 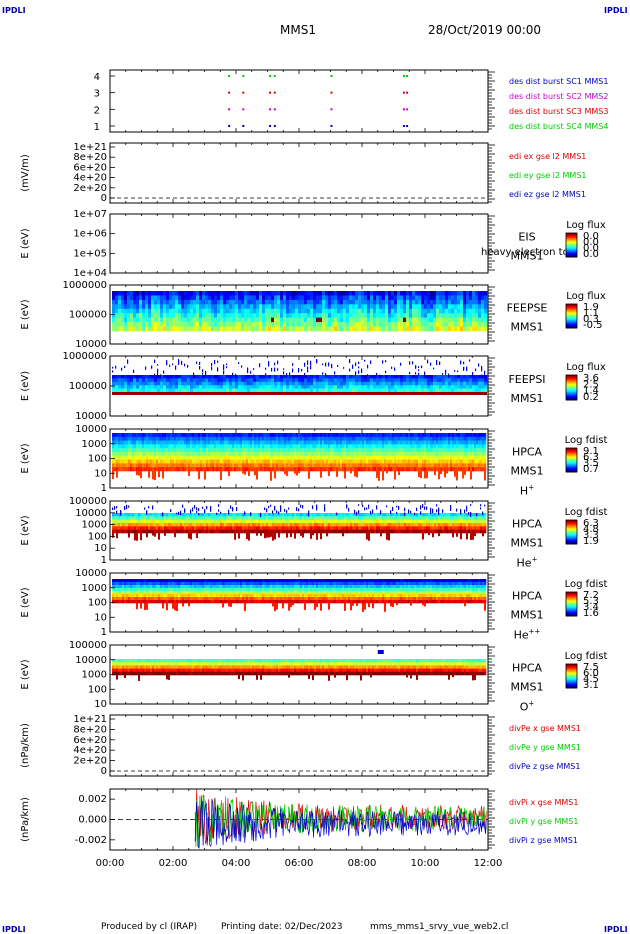 What do you see at coordinates (548, 175) in the screenshot?
I see `edi-legend-entry: edi ey gse l2 MMS1` at bounding box center [548, 175].